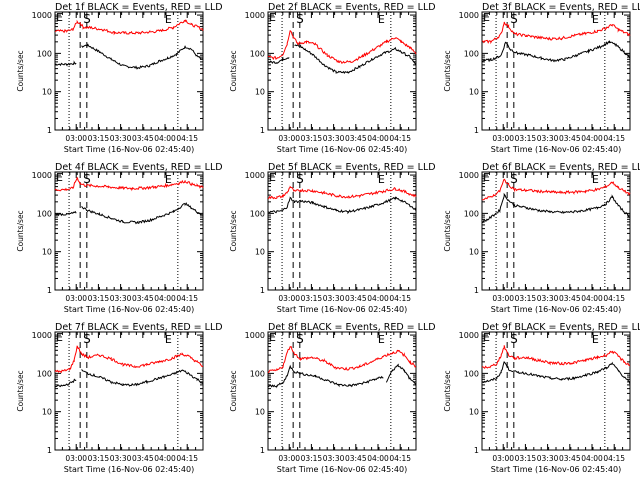  Describe the element at coordinates (561, 327) in the screenshot. I see `panel-title: Det 9f BLACK = Events, RED = LLD` at that location.